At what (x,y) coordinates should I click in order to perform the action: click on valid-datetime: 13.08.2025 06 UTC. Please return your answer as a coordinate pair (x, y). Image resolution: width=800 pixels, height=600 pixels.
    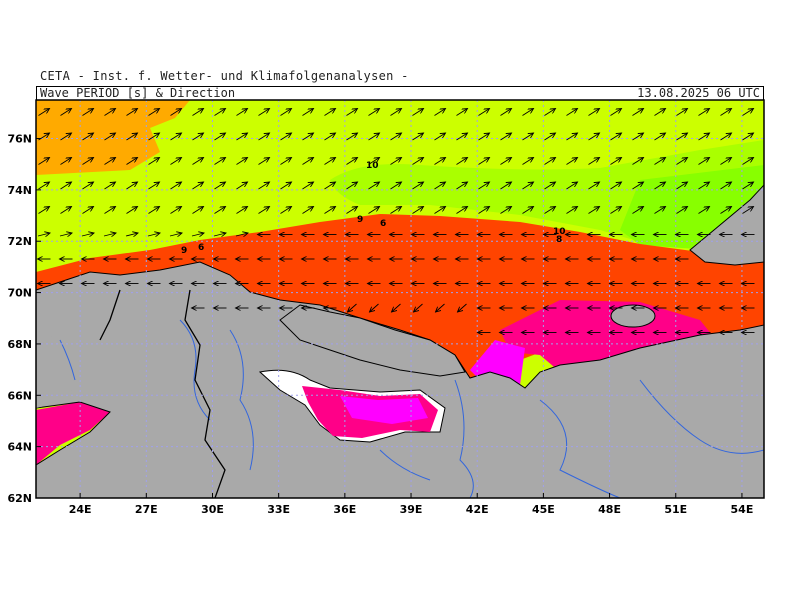
    Looking at the image, I should click on (698, 93).